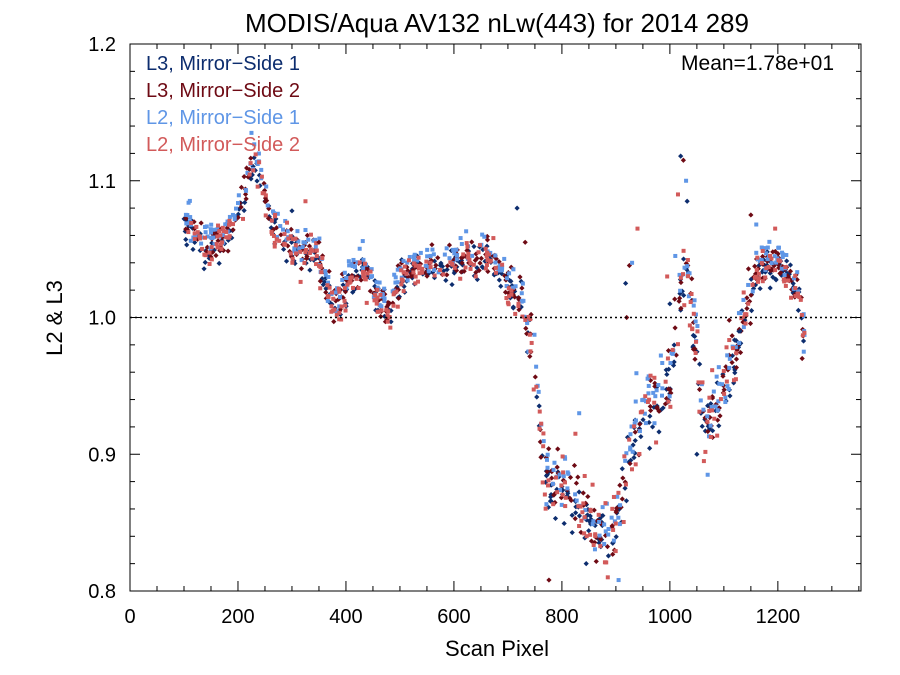  What do you see at coordinates (54, 318) in the screenshot?
I see `y-axis-label: L2 & L3` at bounding box center [54, 318].